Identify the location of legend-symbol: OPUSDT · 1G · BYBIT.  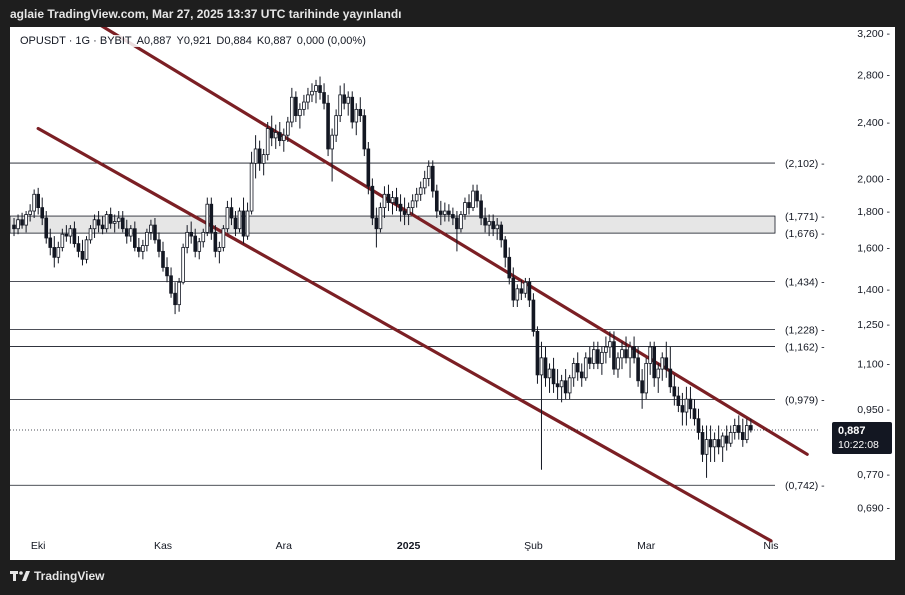
(76, 41).